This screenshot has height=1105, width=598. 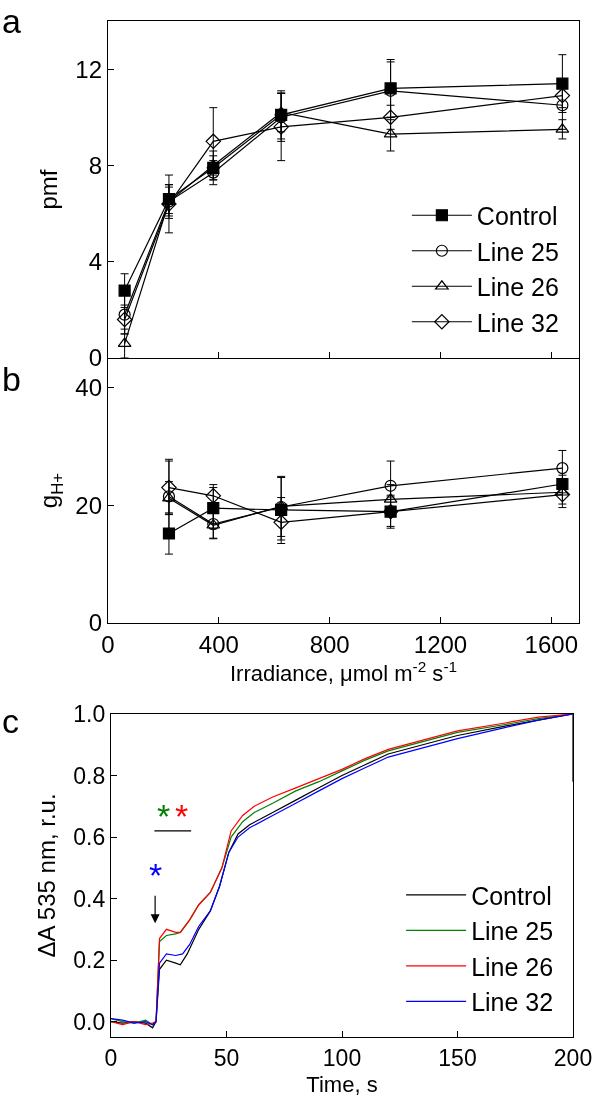 I want to click on x-tick-label: 1600, so click(x=551, y=644).